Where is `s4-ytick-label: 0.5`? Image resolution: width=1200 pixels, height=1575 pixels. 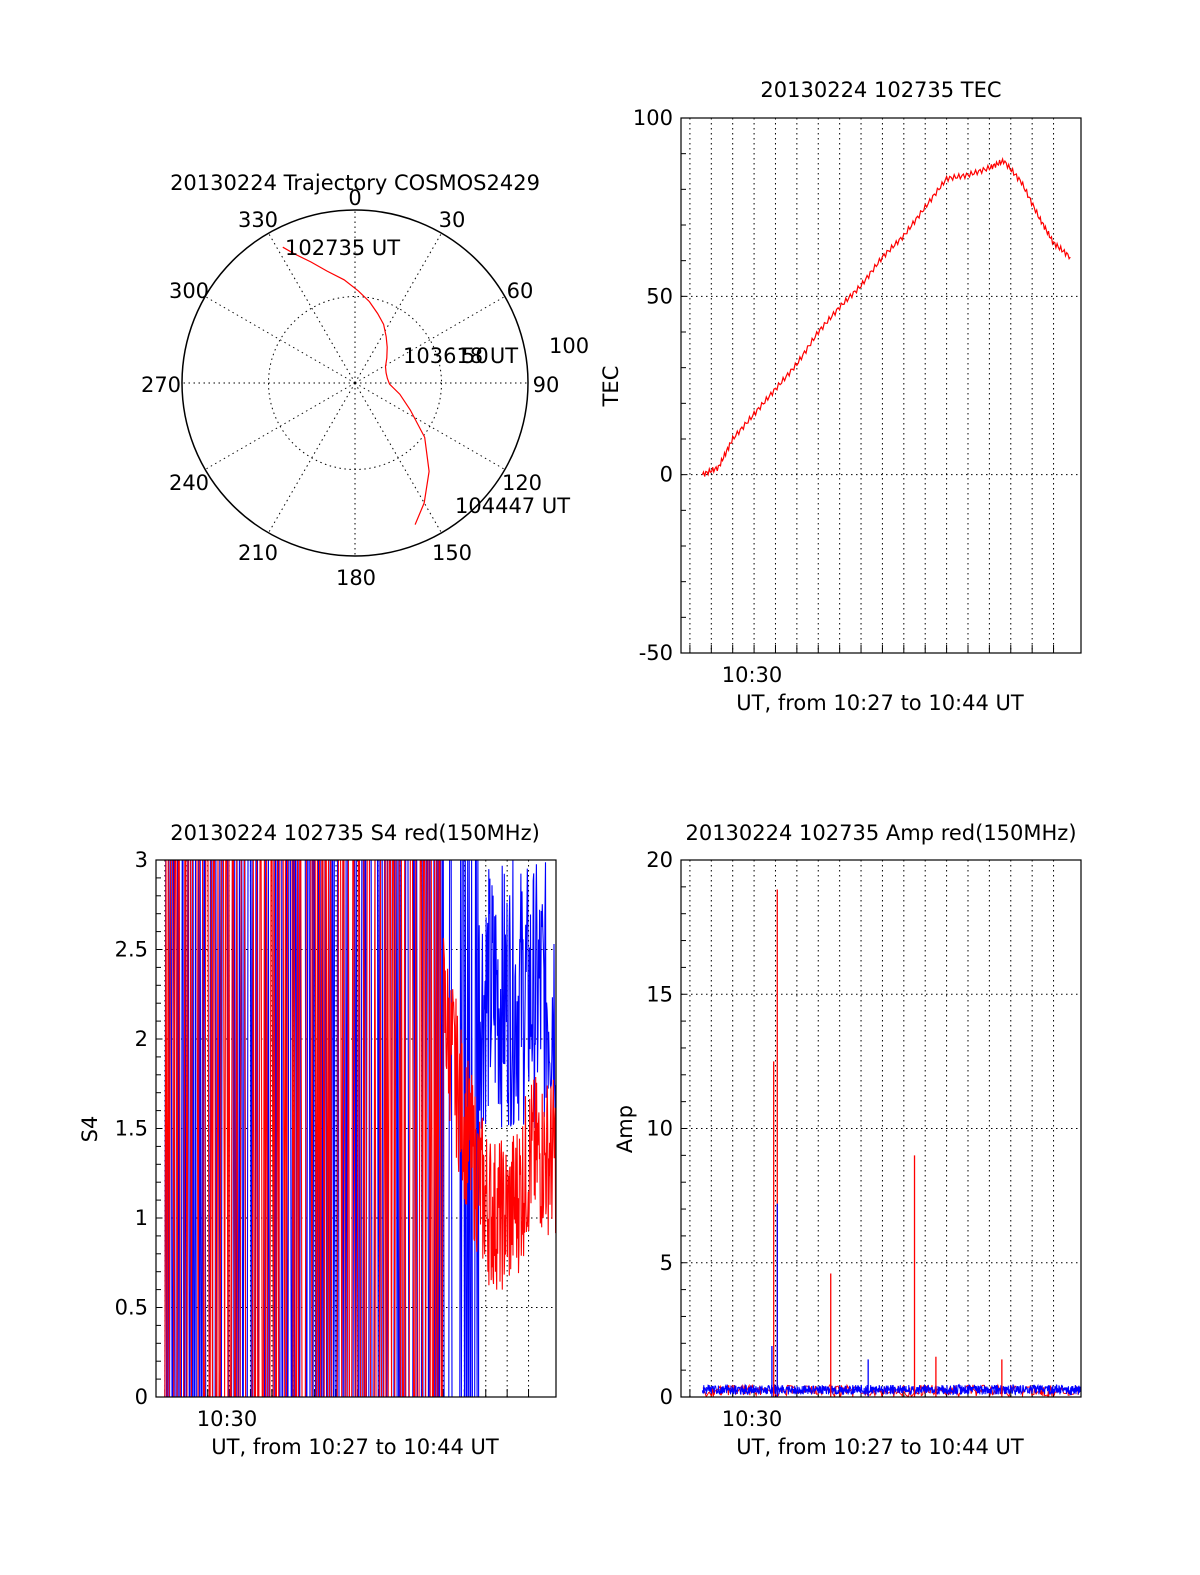 s4-ytick-label: 0.5 is located at coordinates (131, 1308).